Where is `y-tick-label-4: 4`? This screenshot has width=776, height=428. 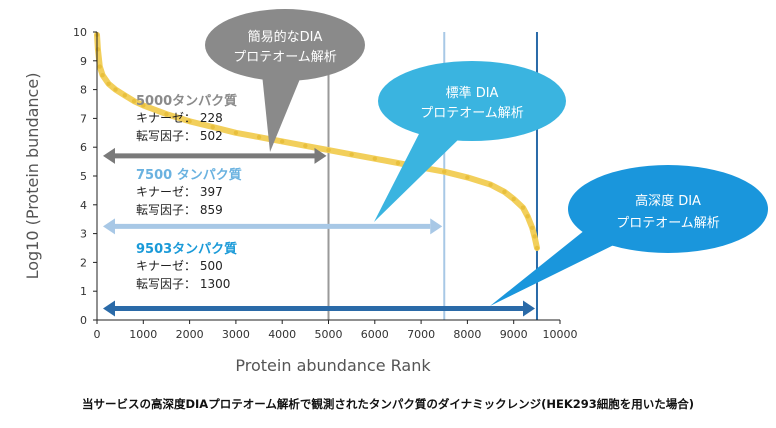 y-tick-label-4: 4 is located at coordinates (83, 205).